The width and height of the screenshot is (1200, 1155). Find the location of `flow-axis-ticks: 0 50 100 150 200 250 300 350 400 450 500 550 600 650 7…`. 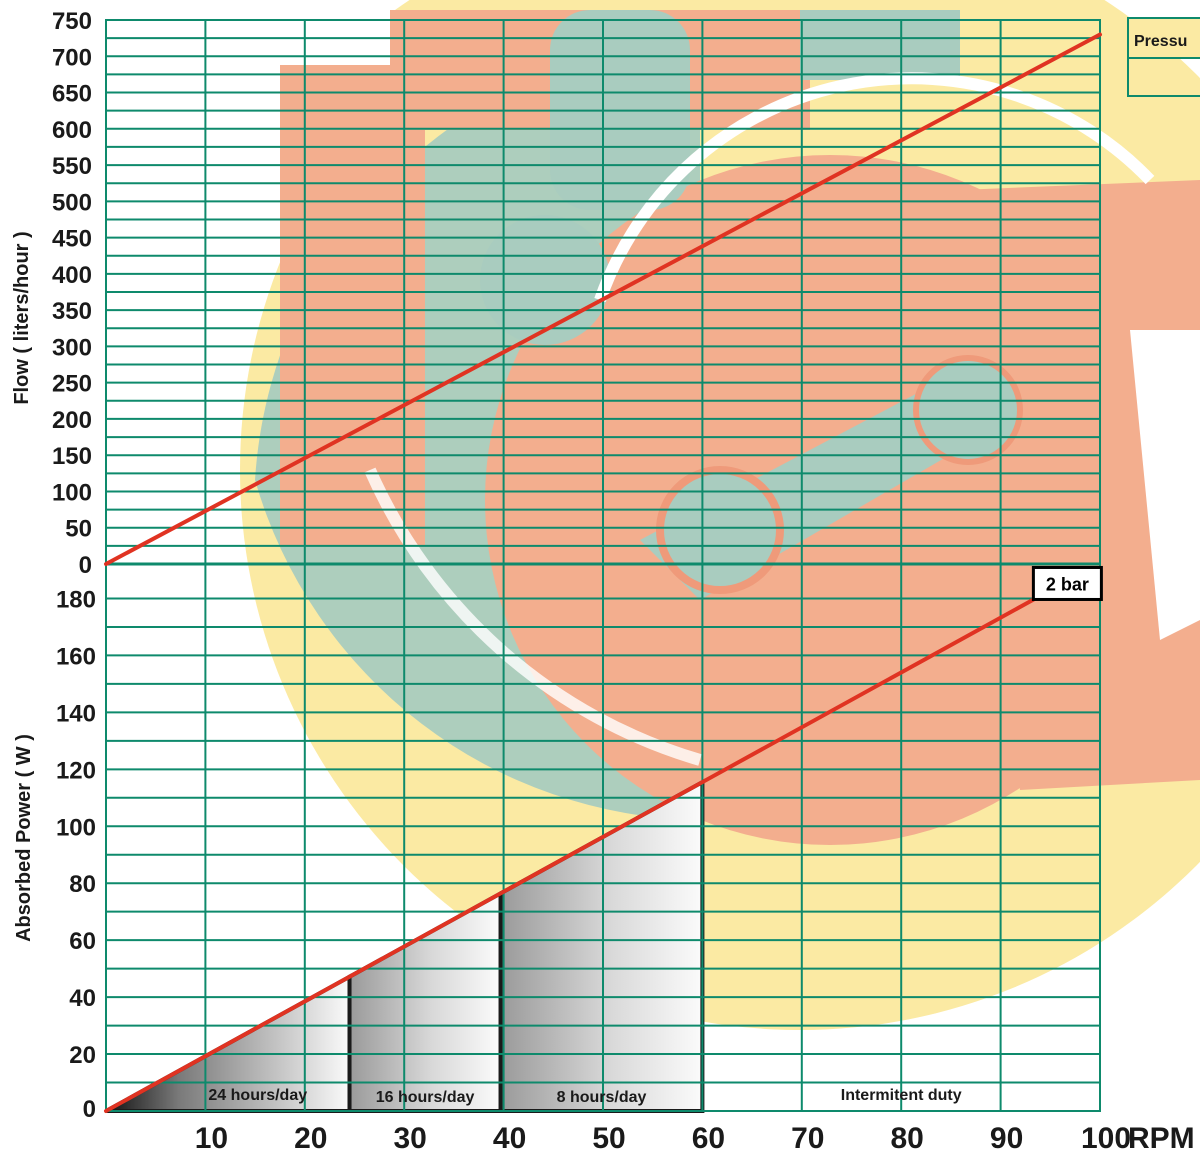

flow-axis-ticks: 0 50 100 150 200 250 300 350 400 450 500 550 600 650 7… is located at coordinates (72, 293).